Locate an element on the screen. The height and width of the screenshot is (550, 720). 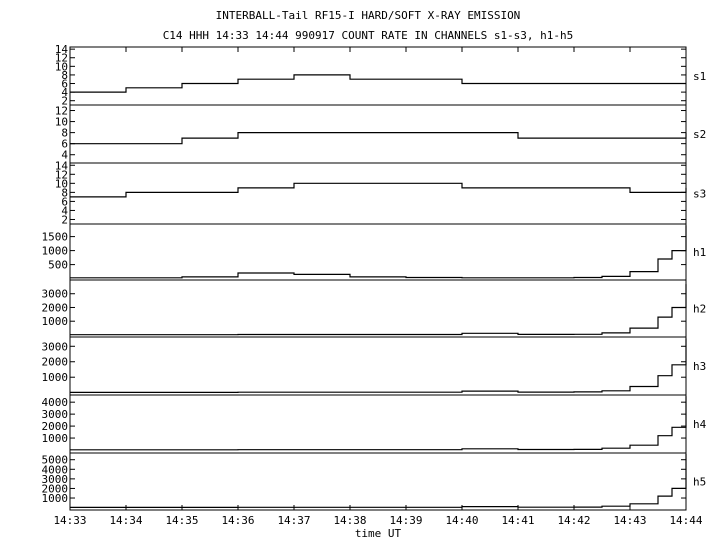
y-tick-label-h4-2: 3000 is located at coordinates (55, 414).